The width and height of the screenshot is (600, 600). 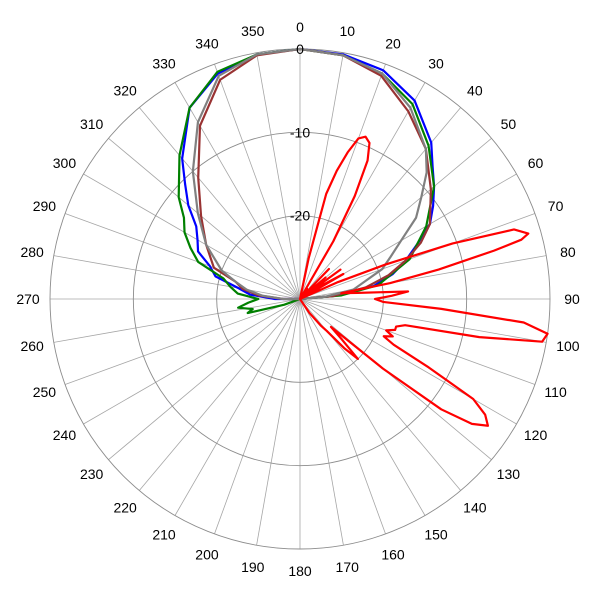 What do you see at coordinates (253, 567) in the screenshot?
I see `angle-tick-label: 190` at bounding box center [253, 567].